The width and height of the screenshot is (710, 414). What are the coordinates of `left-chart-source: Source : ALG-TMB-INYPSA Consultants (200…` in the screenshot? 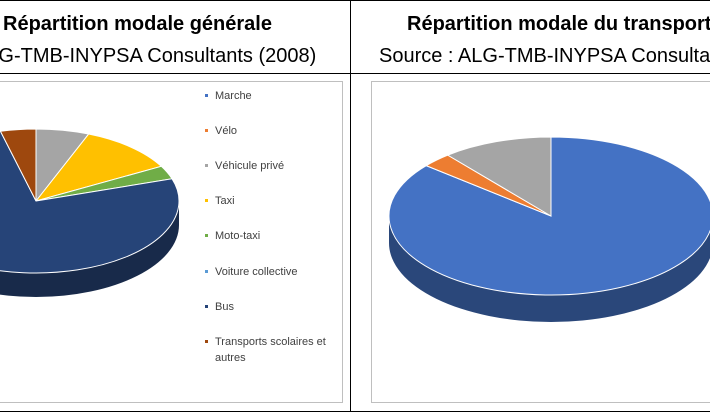 It's located at (158, 56).